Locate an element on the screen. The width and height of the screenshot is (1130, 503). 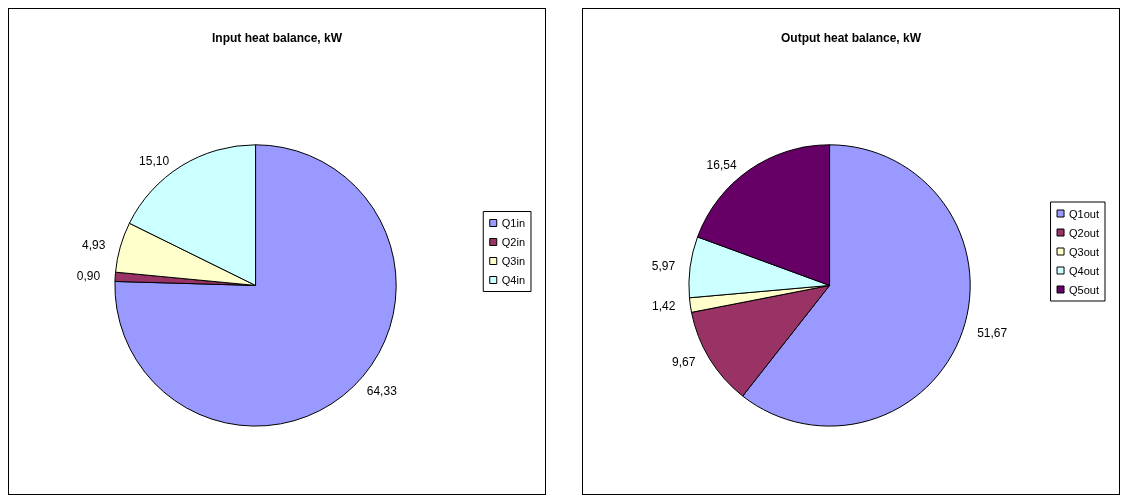
data-label: 0,90 is located at coordinates (88, 276).